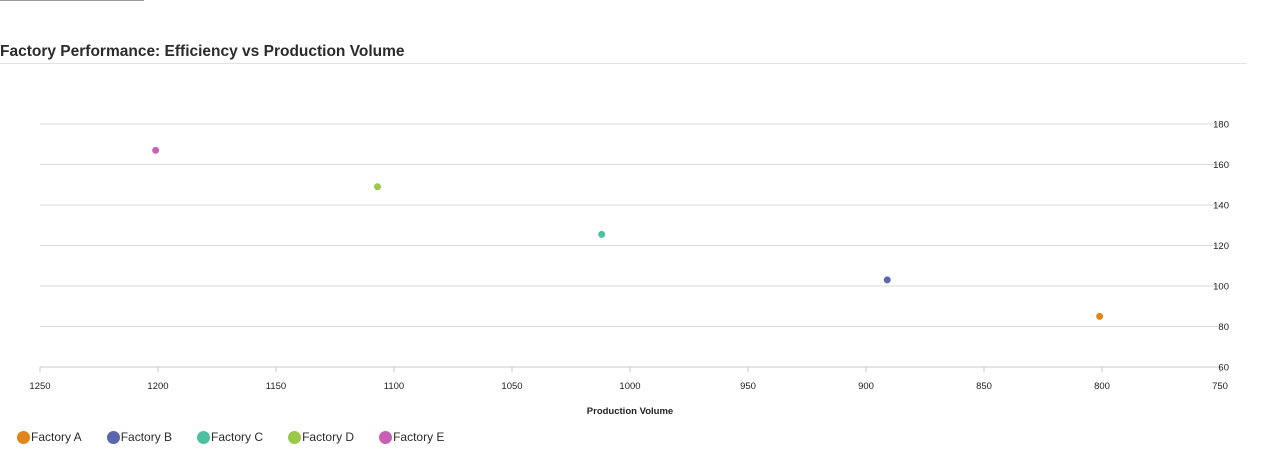 This screenshot has width=1280, height=454. What do you see at coordinates (1220, 386) in the screenshot?
I see `x-tick-label: 750` at bounding box center [1220, 386].